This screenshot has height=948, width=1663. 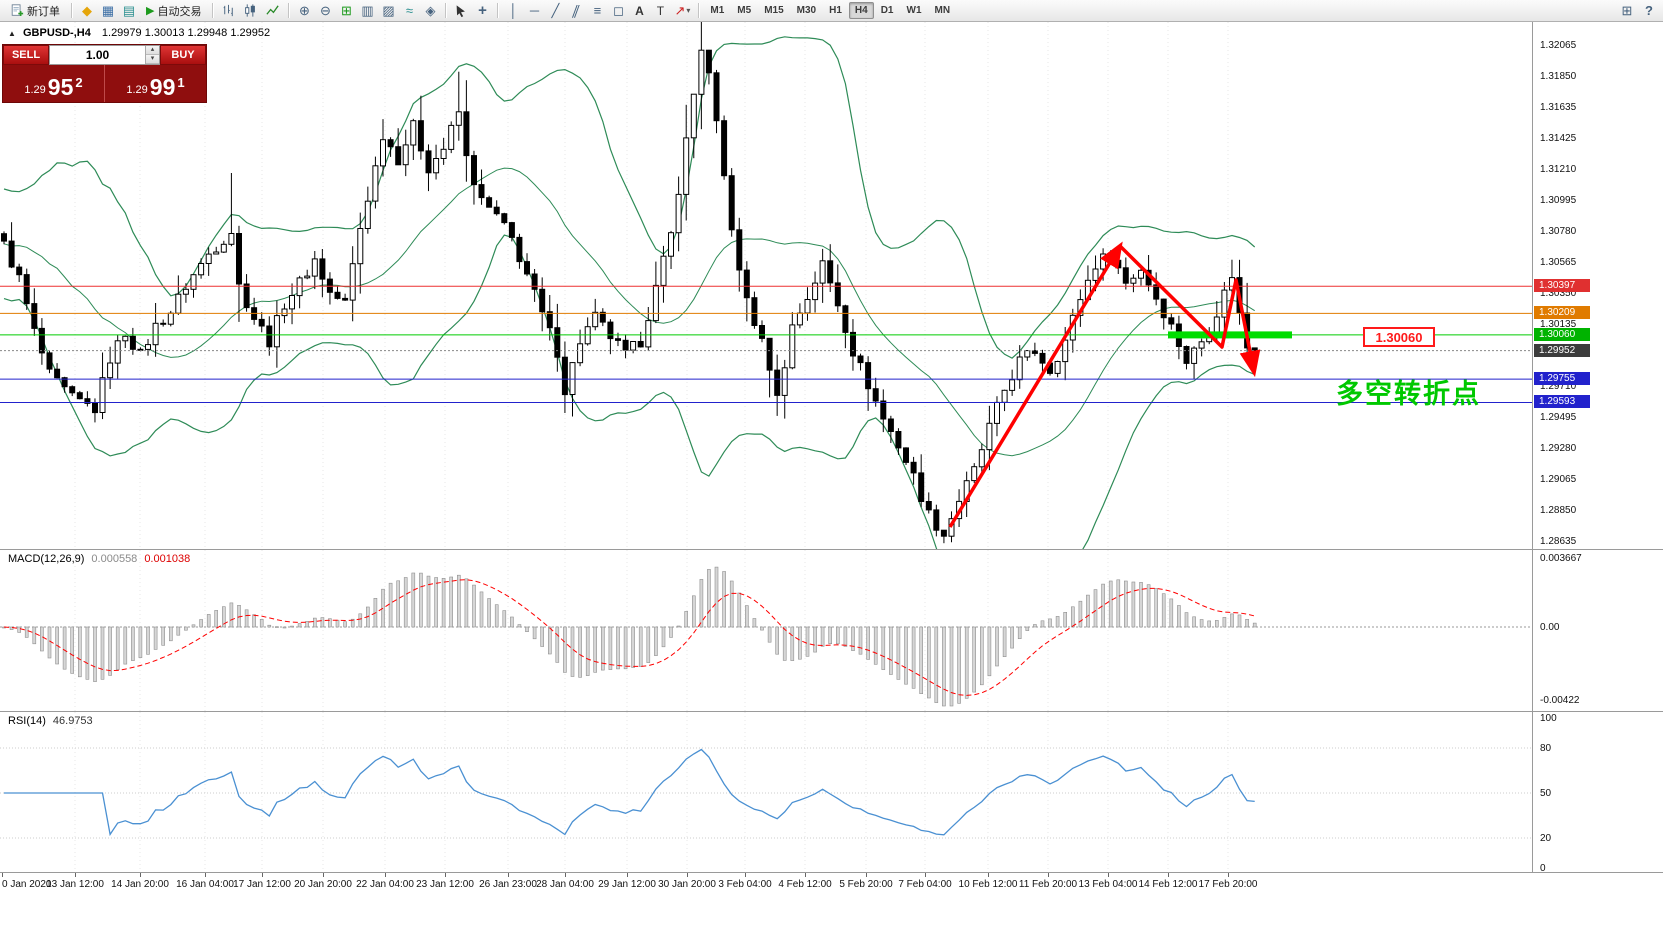 What do you see at coordinates (660, 10) in the screenshot?
I see `label-icon: T` at bounding box center [660, 10].